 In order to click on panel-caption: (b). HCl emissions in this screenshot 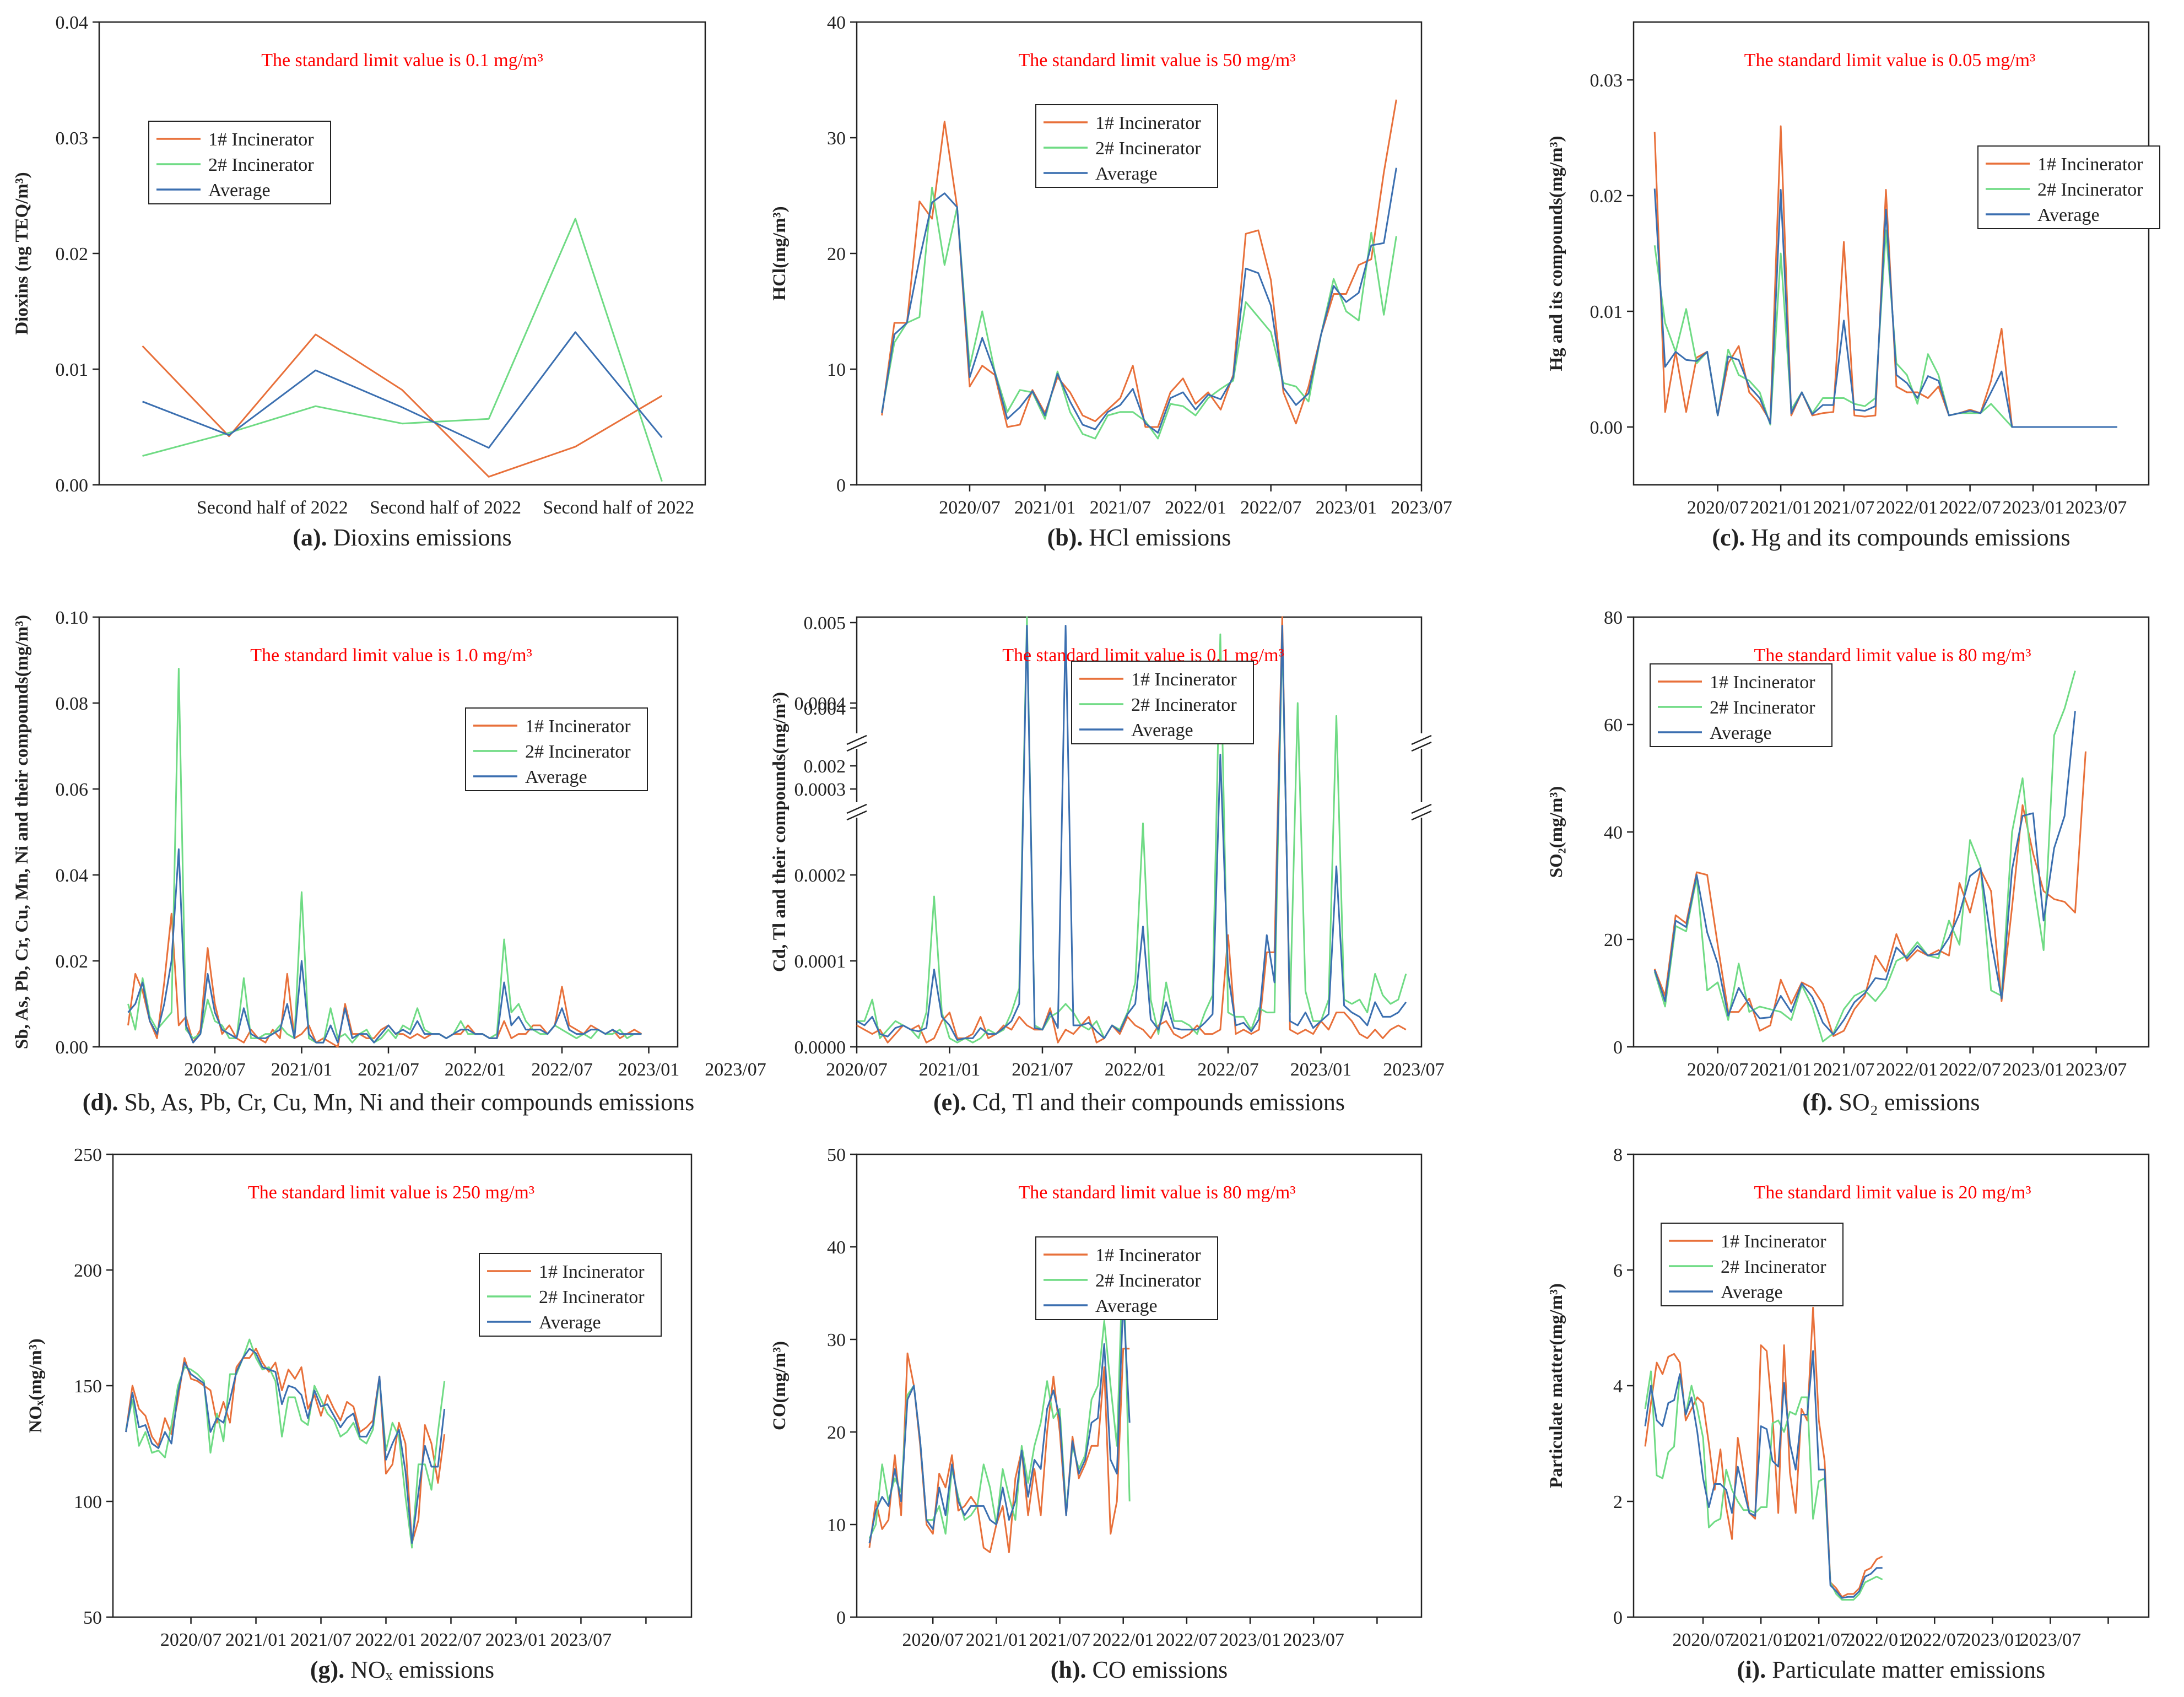, I will do `click(1139, 537)`.